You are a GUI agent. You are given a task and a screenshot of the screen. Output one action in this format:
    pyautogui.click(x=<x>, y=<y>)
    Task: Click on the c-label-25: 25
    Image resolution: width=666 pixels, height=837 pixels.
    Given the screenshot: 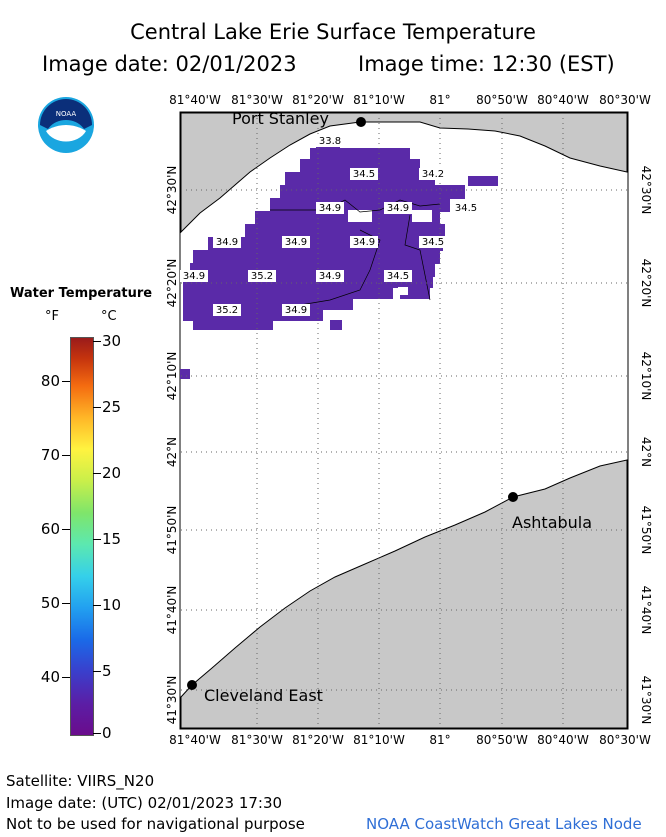 What is the action you would take?
    pyautogui.click(x=112, y=407)
    